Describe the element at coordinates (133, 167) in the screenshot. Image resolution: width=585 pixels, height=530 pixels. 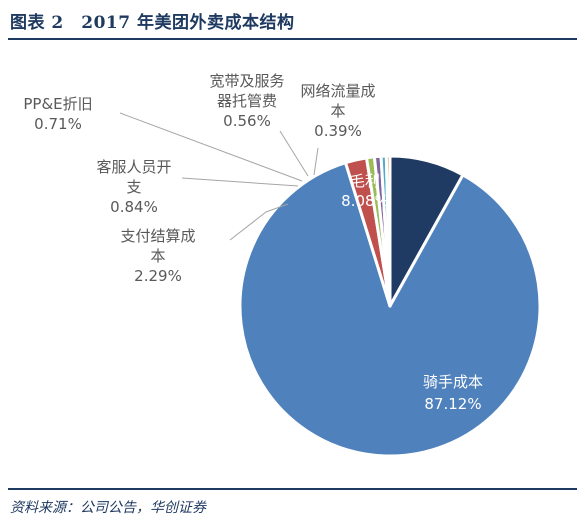
I see `slice-name: 客服人员开` at that location.